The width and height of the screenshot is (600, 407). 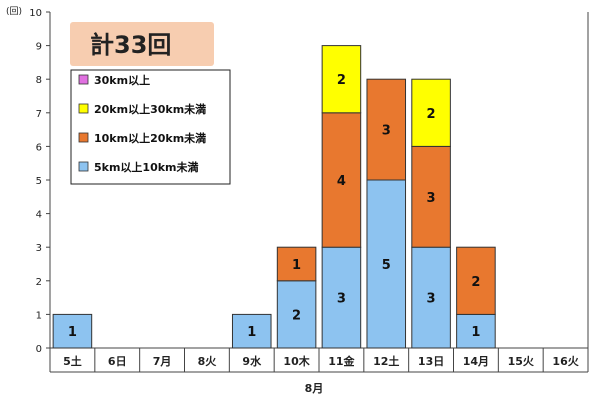 What do you see at coordinates (39, 315) in the screenshot?
I see `y-tick-label: 1` at bounding box center [39, 315].